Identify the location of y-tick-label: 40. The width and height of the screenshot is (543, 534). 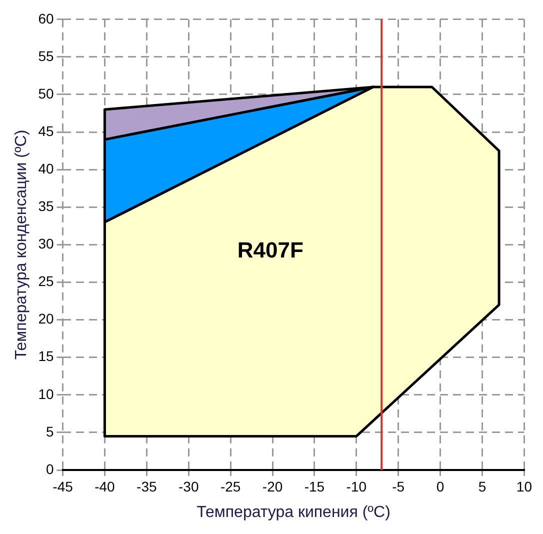
(46, 168).